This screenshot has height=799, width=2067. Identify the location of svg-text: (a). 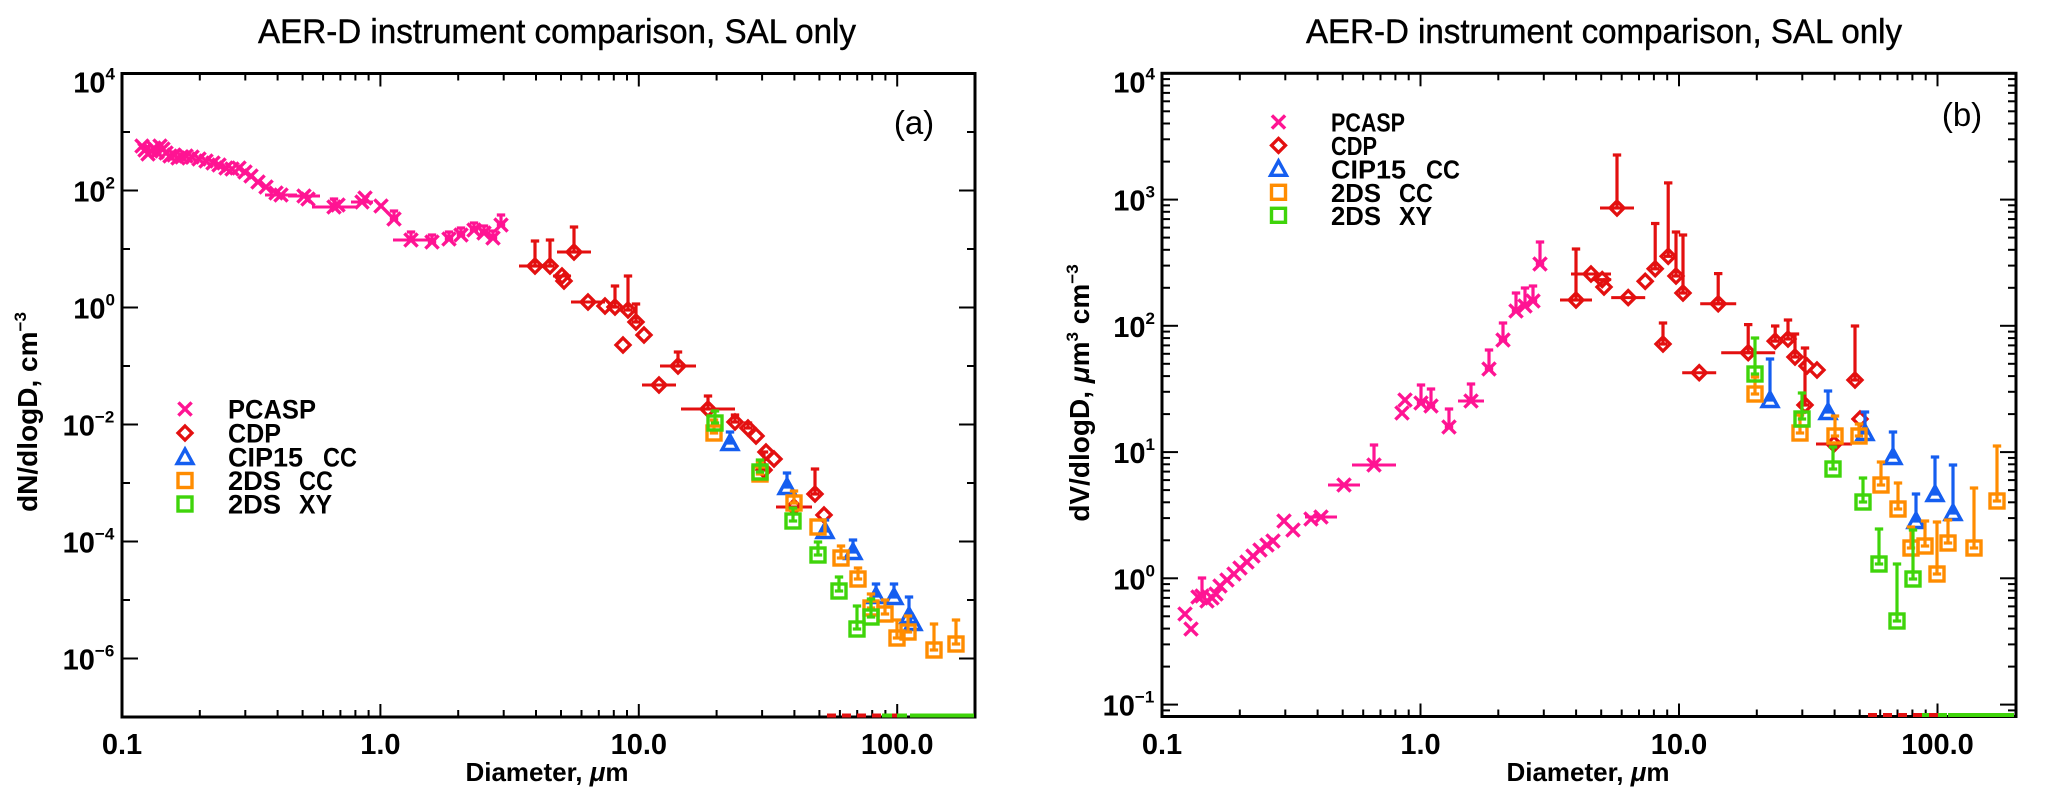
(914, 122).